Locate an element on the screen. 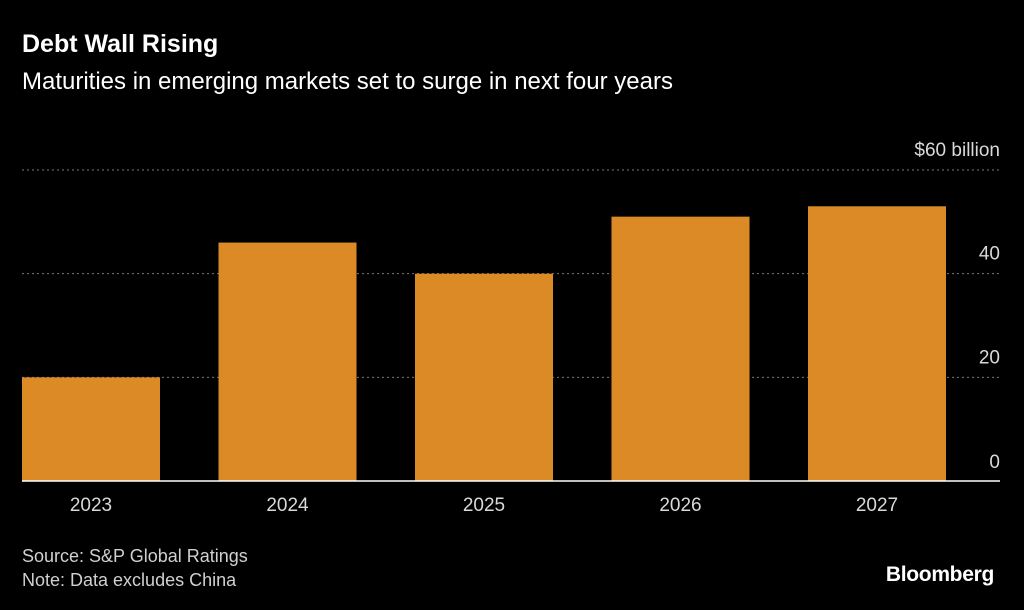 The height and width of the screenshot is (610, 1024). y-tick-label-0: 0 is located at coordinates (994, 462).